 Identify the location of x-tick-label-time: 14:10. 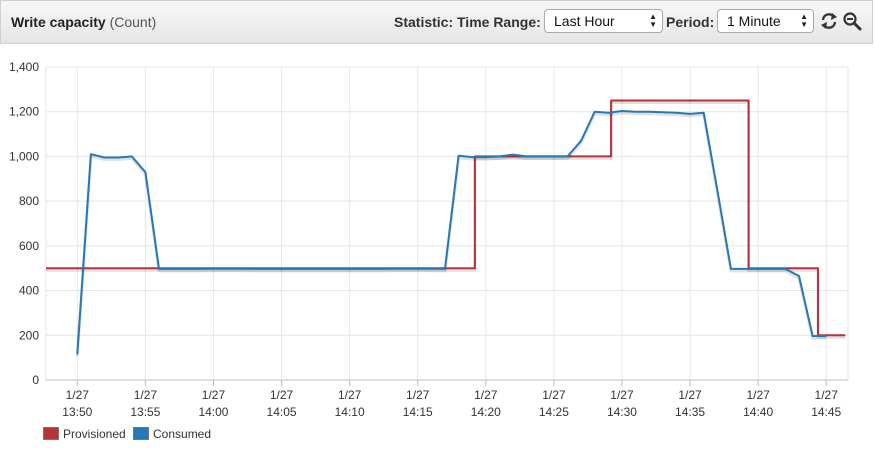
(350, 412).